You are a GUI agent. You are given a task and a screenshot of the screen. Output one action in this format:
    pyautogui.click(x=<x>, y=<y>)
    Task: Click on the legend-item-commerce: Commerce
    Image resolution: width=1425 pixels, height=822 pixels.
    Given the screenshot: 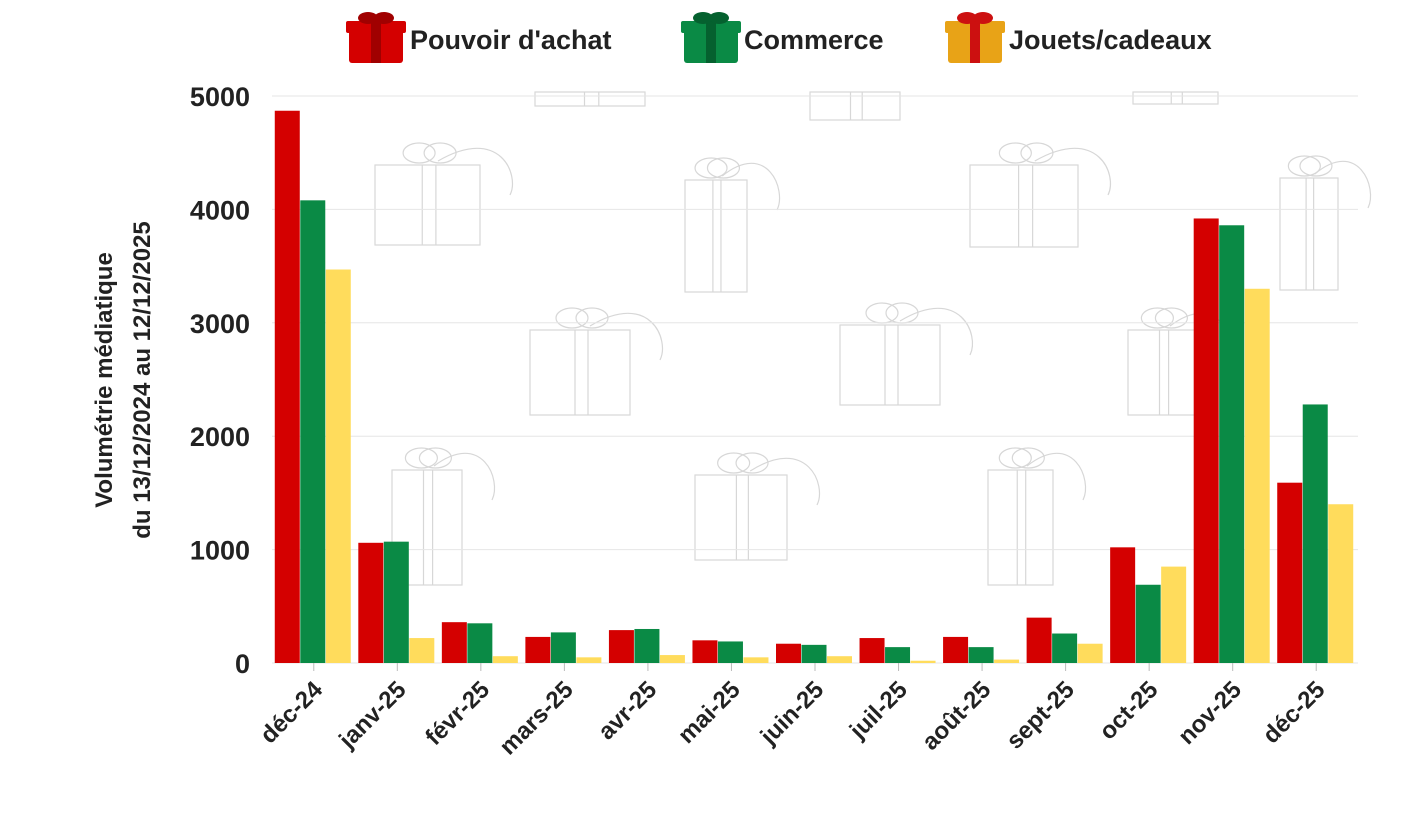 What is the action you would take?
    pyautogui.click(x=782, y=37)
    